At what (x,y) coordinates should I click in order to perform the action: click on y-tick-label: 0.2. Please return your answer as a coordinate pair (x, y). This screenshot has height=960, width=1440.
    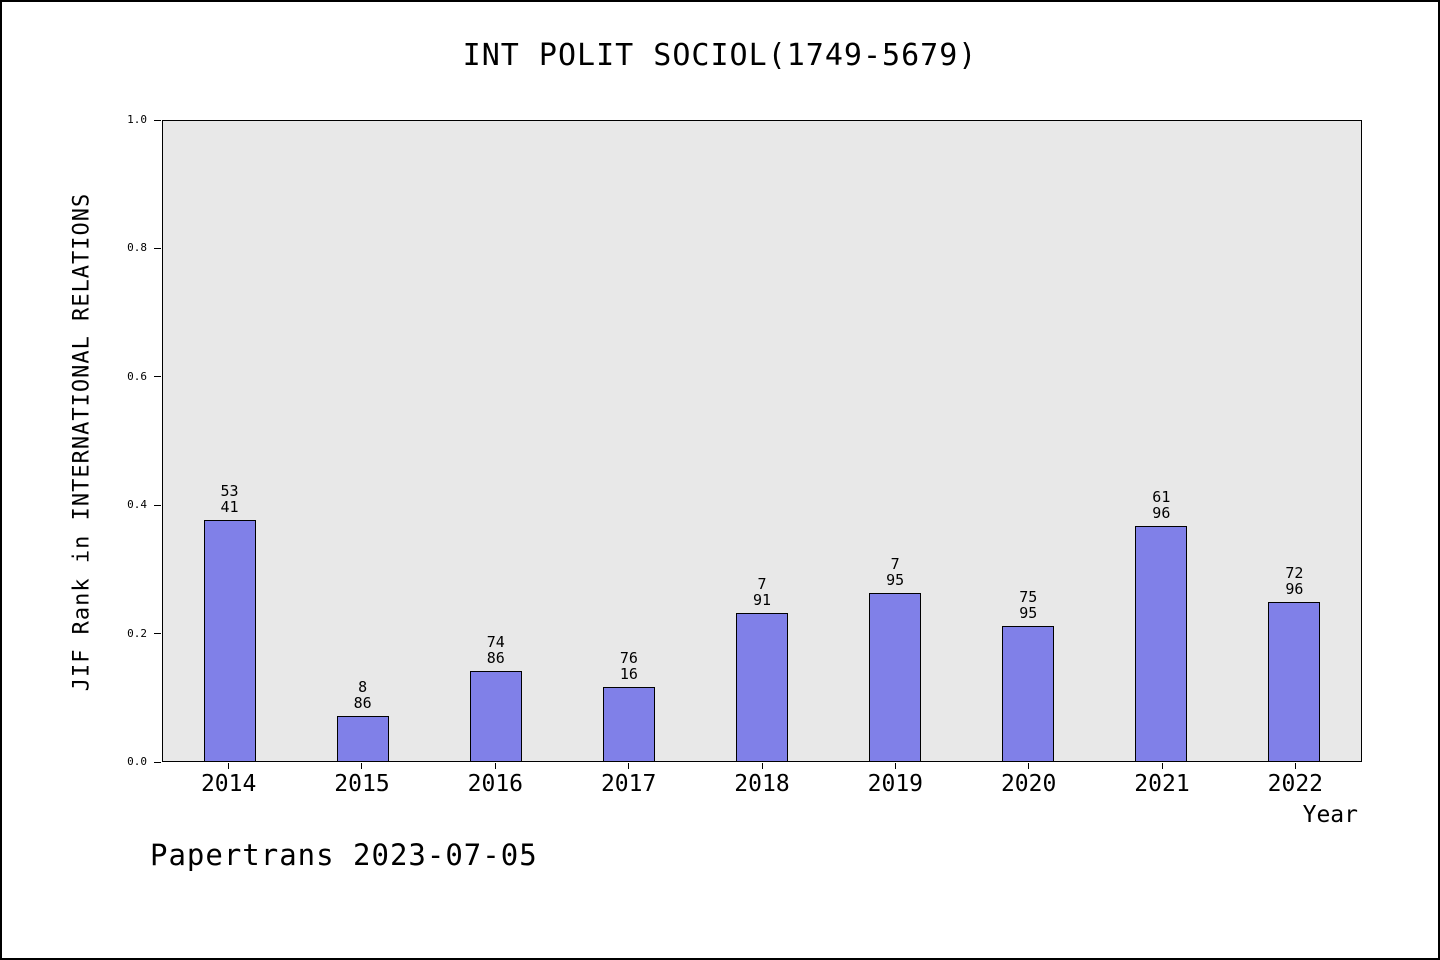
    Looking at the image, I should click on (137, 633).